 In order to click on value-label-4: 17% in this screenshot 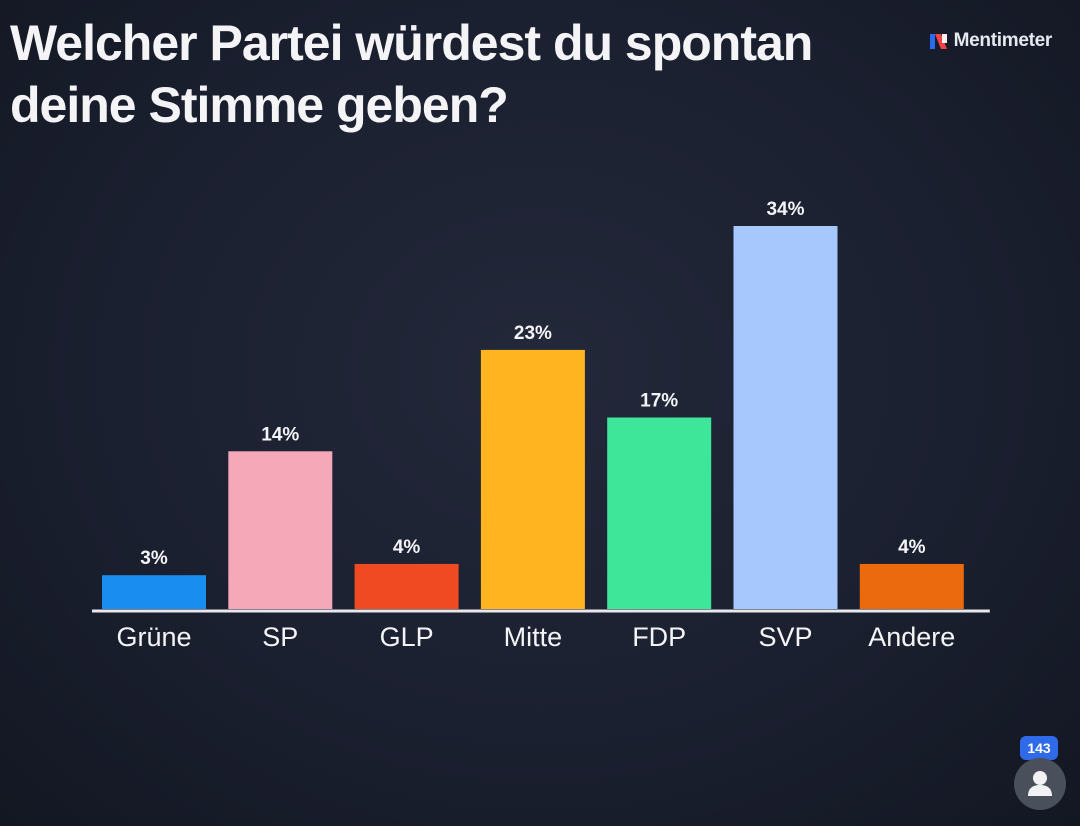, I will do `click(659, 401)`.